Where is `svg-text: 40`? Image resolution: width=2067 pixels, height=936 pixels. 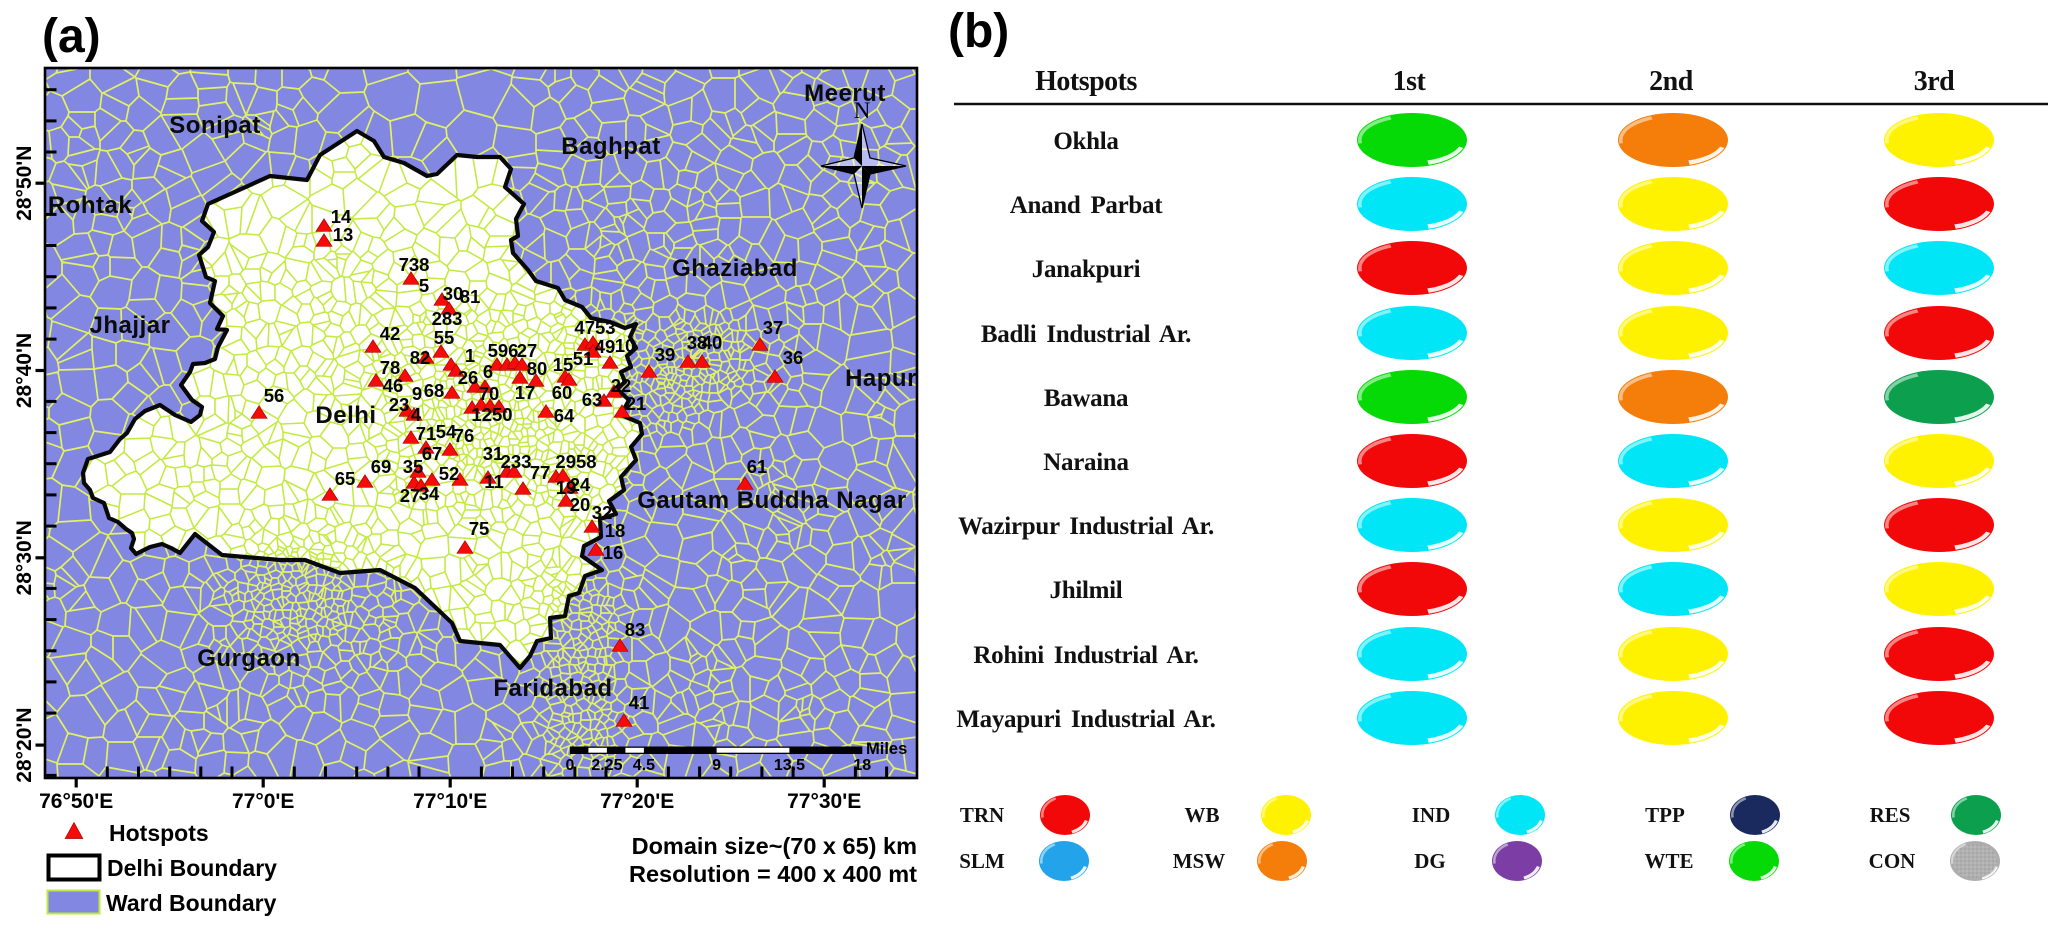
svg-text: 40 is located at coordinates (712, 342).